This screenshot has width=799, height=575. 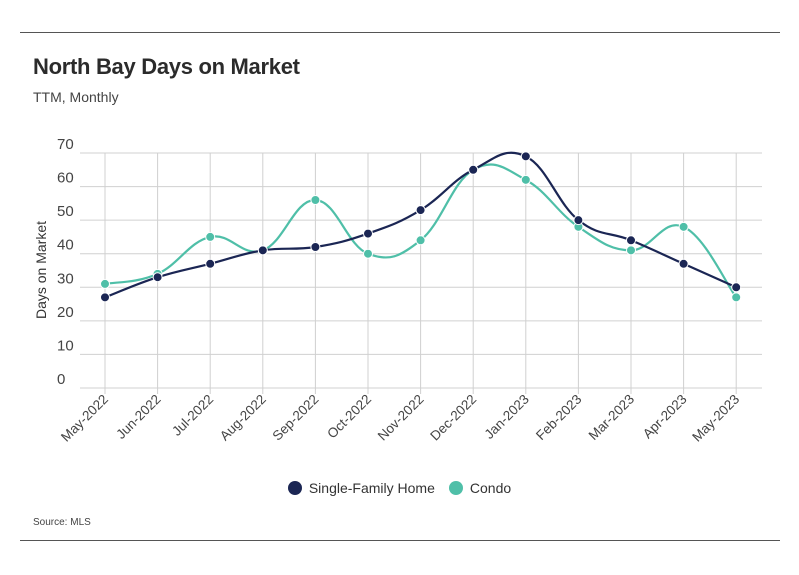 What do you see at coordinates (611, 417) in the screenshot?
I see `x-tick-label: Mar-2023` at bounding box center [611, 417].